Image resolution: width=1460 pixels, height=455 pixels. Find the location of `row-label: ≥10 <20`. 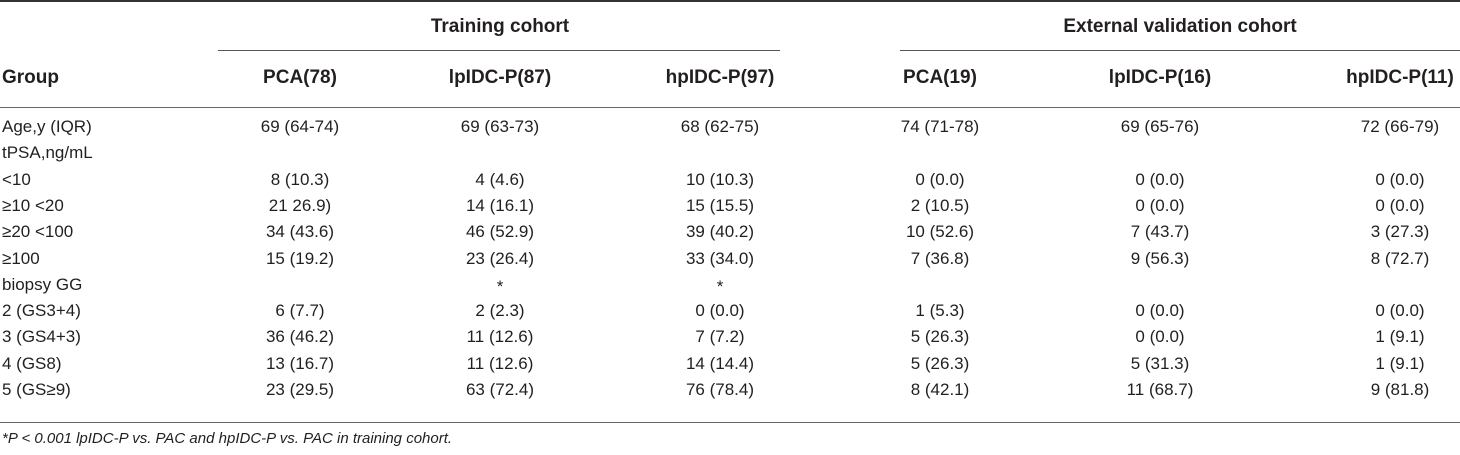

row-label: ≥10 <20 is located at coordinates (33, 205).